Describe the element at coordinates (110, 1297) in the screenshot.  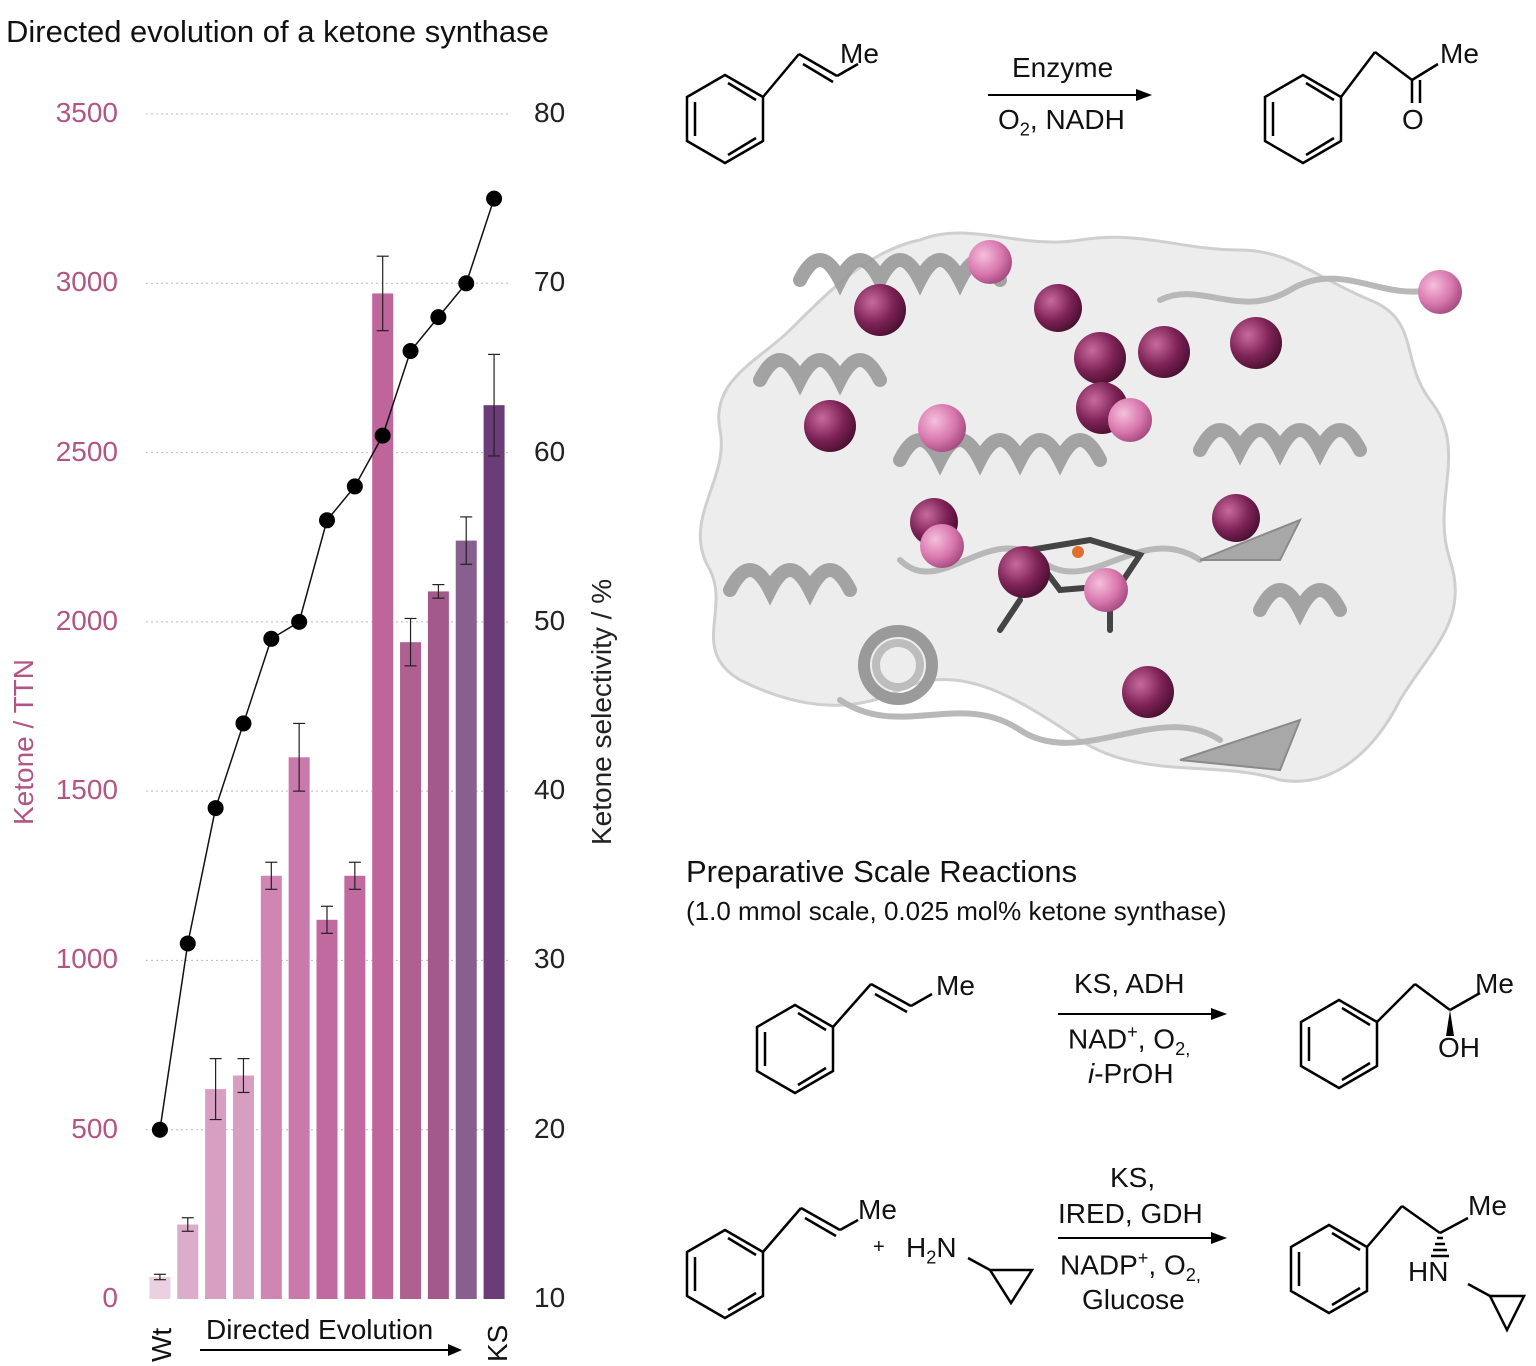
I see `left-tick-label: 0` at that location.